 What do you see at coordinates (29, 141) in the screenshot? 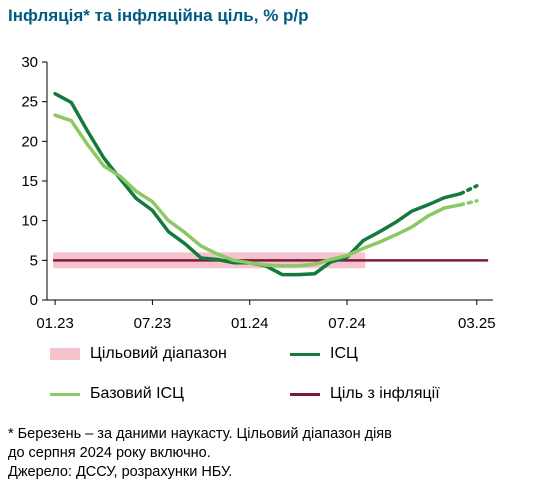
I see `y-tick-label: 20` at bounding box center [29, 141].